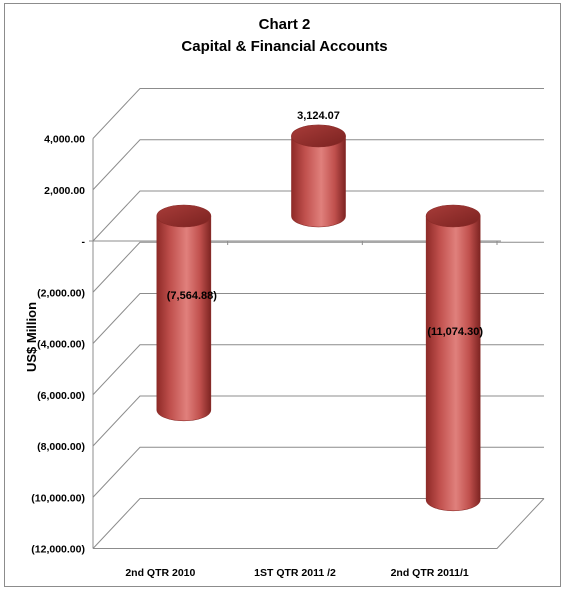 Image resolution: width=569 pixels, height=592 pixels. Describe the element at coordinates (58, 498) in the screenshot. I see `y-tick-label: (10,000.00)` at that location.